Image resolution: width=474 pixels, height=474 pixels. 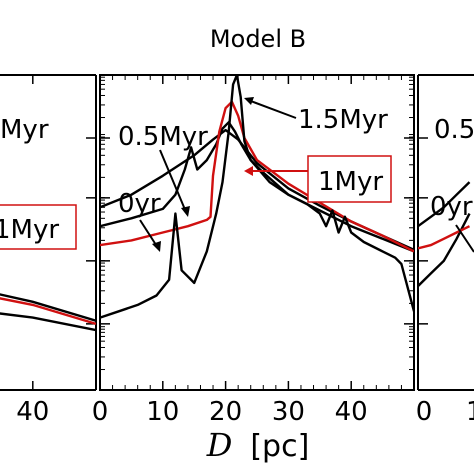 What do you see at coordinates (173, 181) in the screenshot?
I see `pointer-0-5myr` at bounding box center [173, 181].